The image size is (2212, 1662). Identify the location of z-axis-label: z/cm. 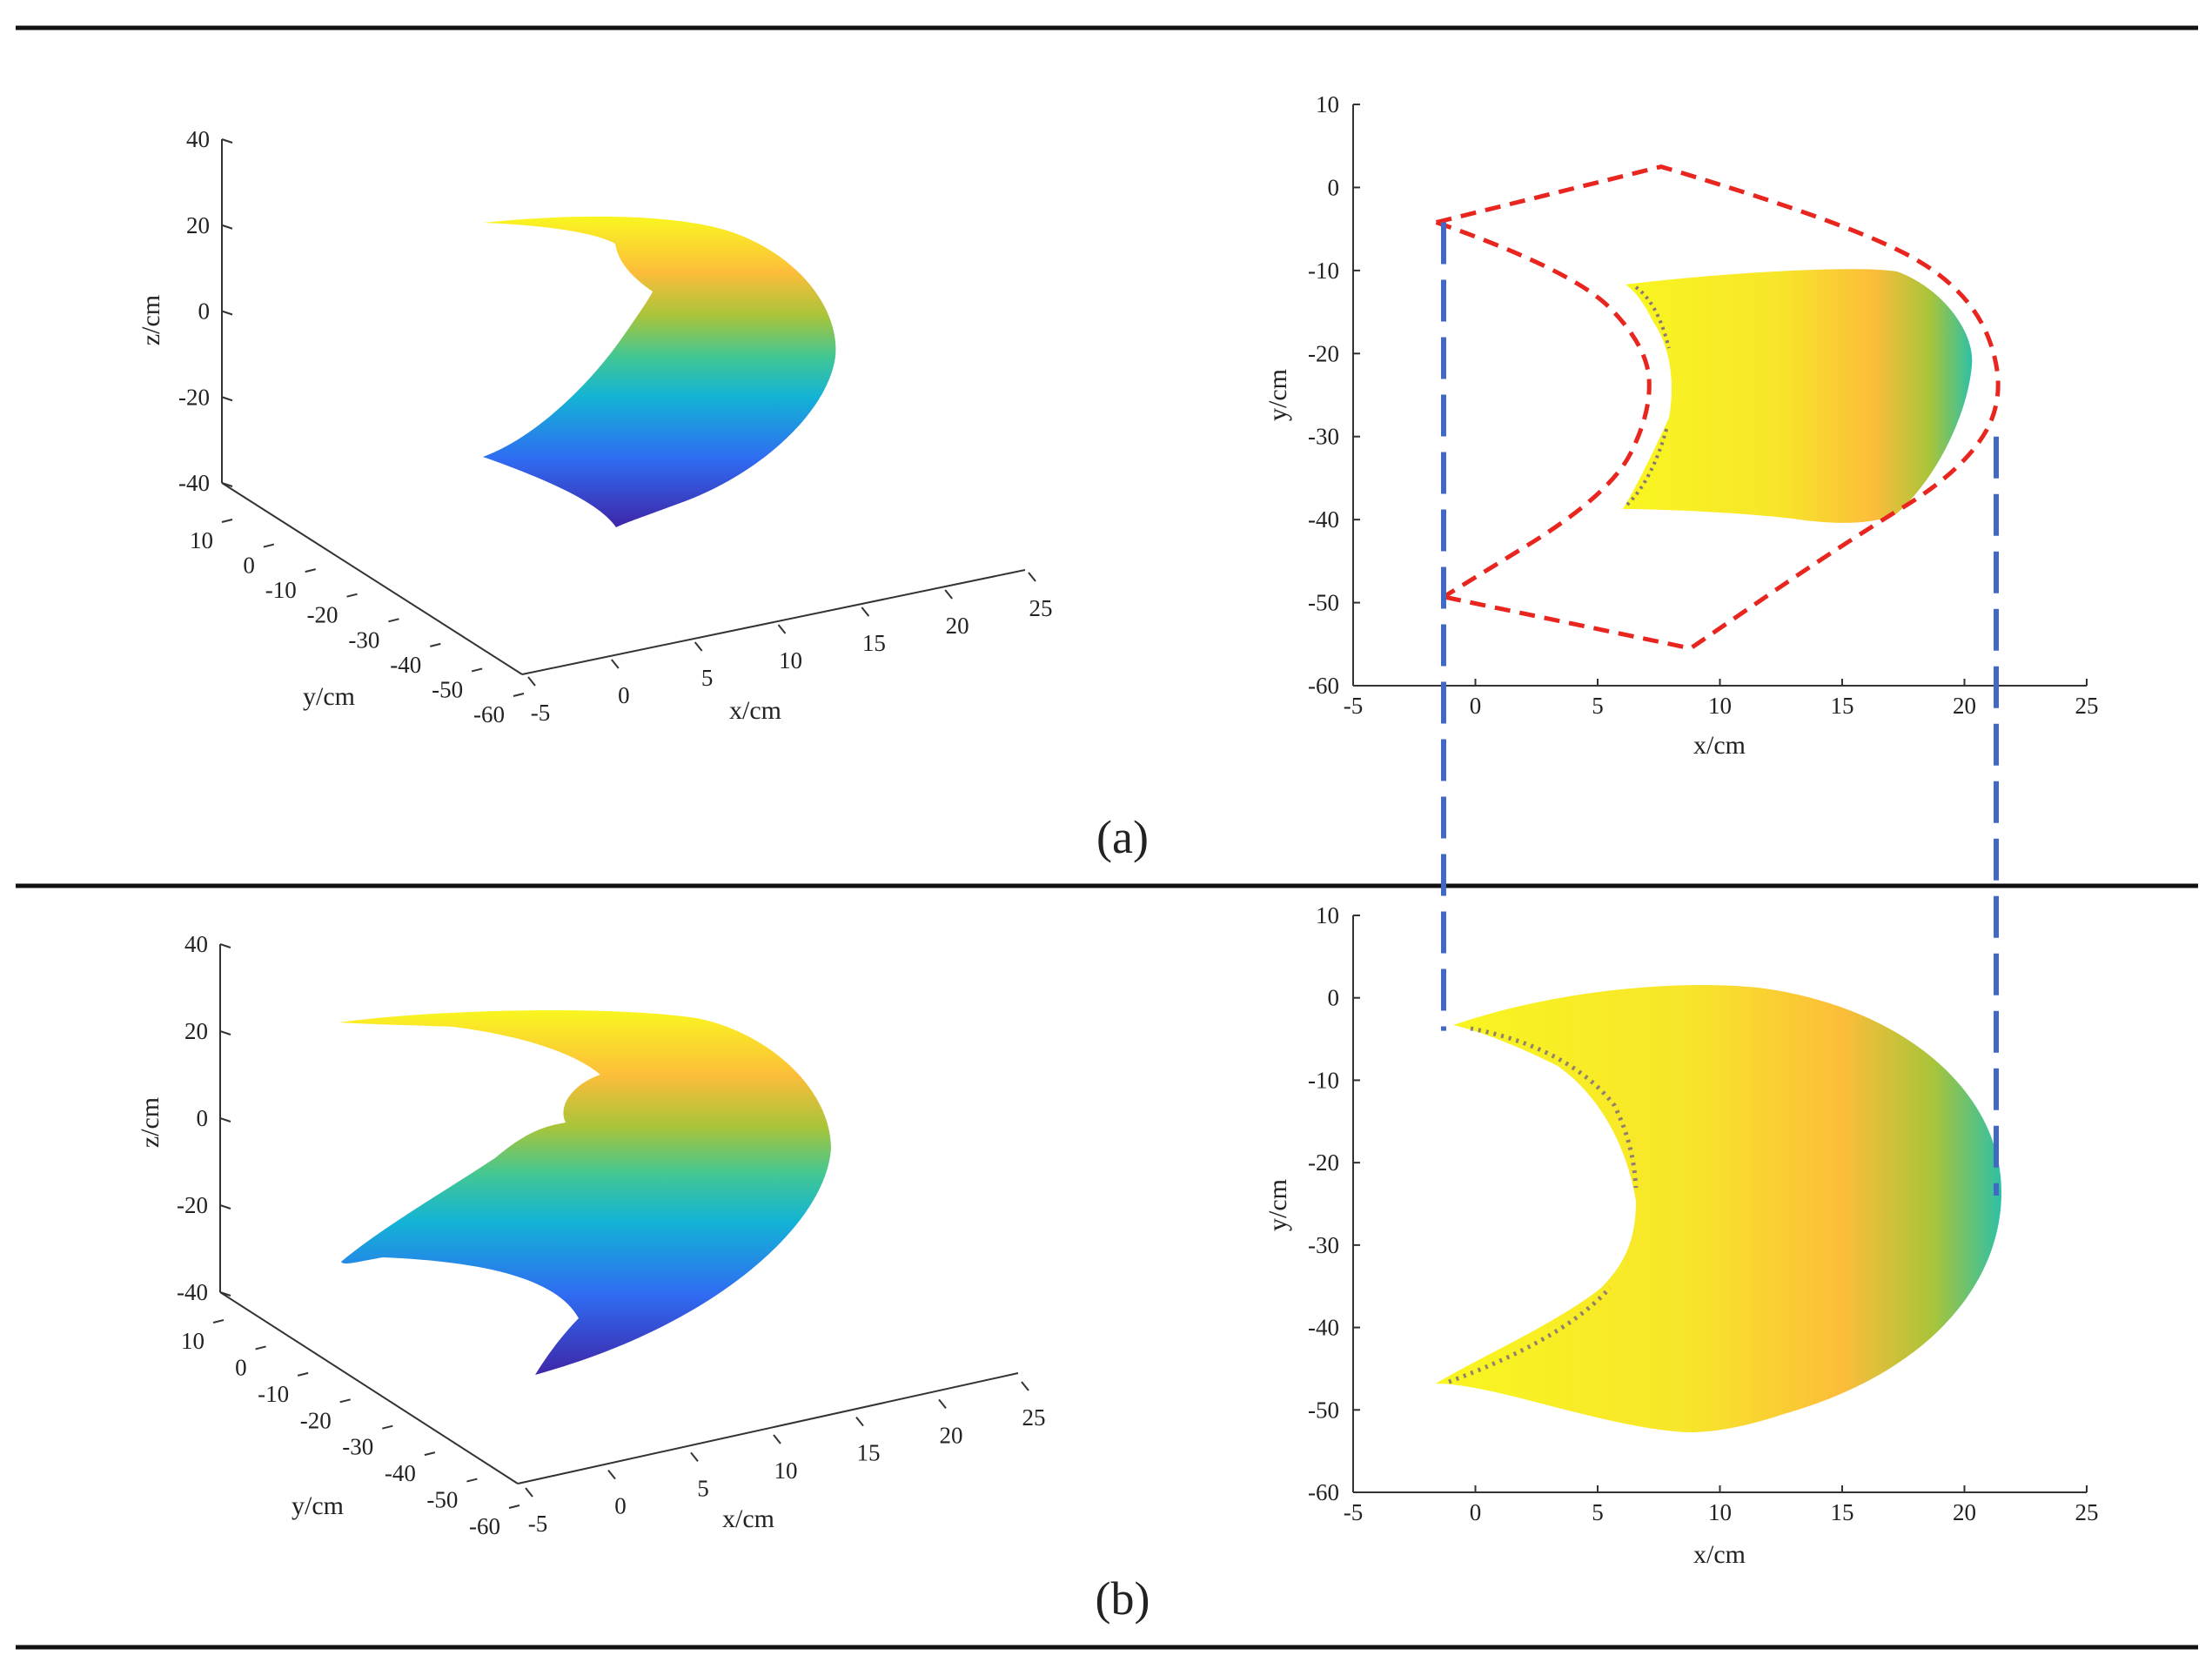
(150, 1122).